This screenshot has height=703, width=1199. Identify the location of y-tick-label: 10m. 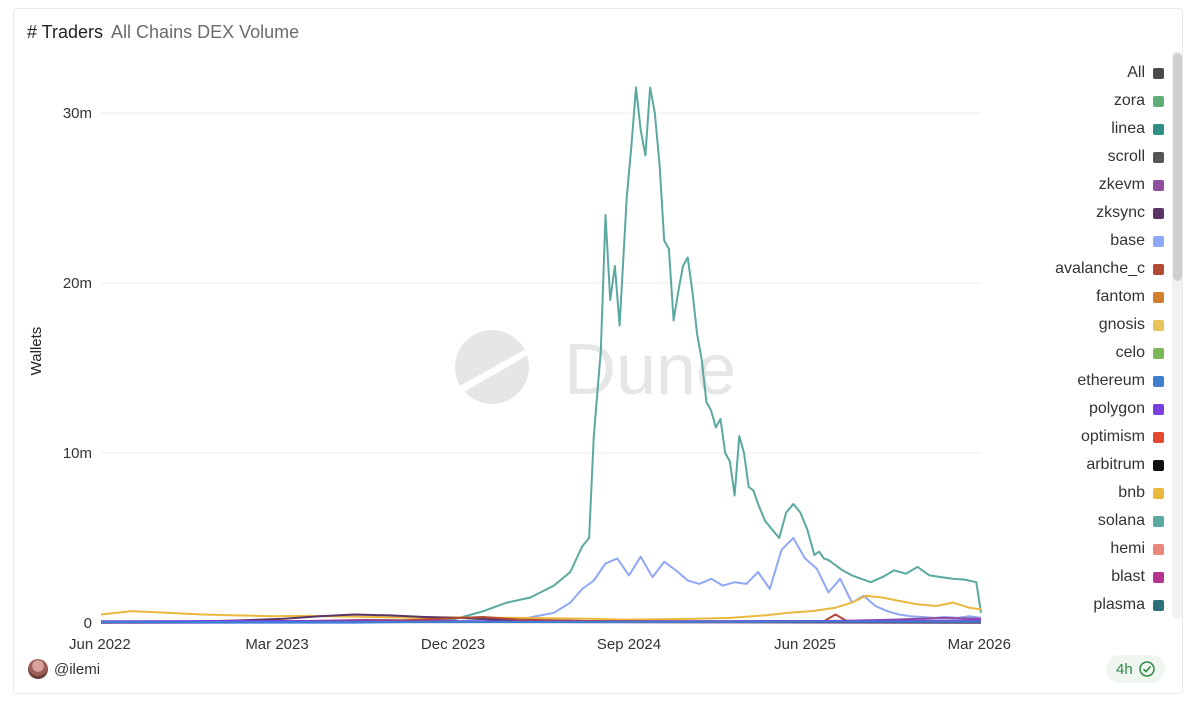
(77, 453).